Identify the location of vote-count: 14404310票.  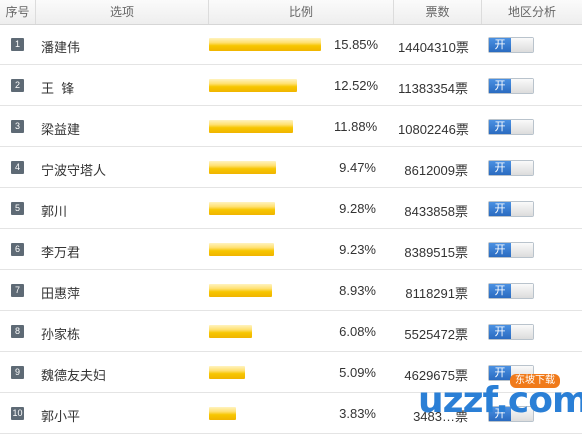
(433, 47).